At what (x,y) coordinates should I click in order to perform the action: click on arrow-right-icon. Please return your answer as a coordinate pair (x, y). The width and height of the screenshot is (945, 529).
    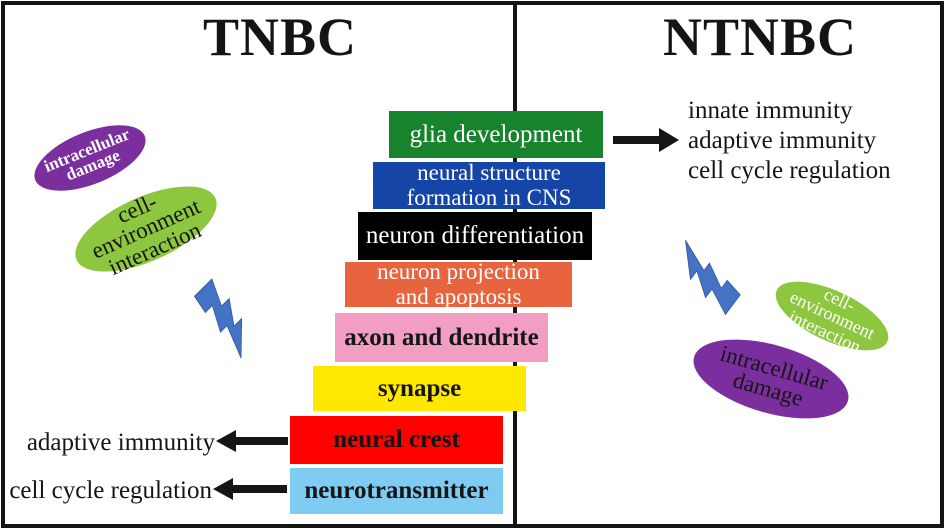
    Looking at the image, I should click on (646, 140).